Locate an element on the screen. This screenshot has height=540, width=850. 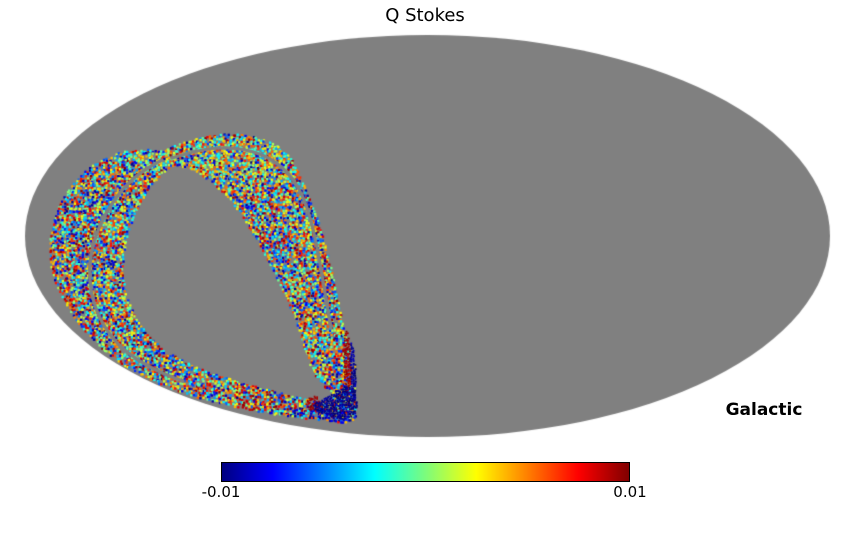
map-title: Q Stokes is located at coordinates (425, 15).